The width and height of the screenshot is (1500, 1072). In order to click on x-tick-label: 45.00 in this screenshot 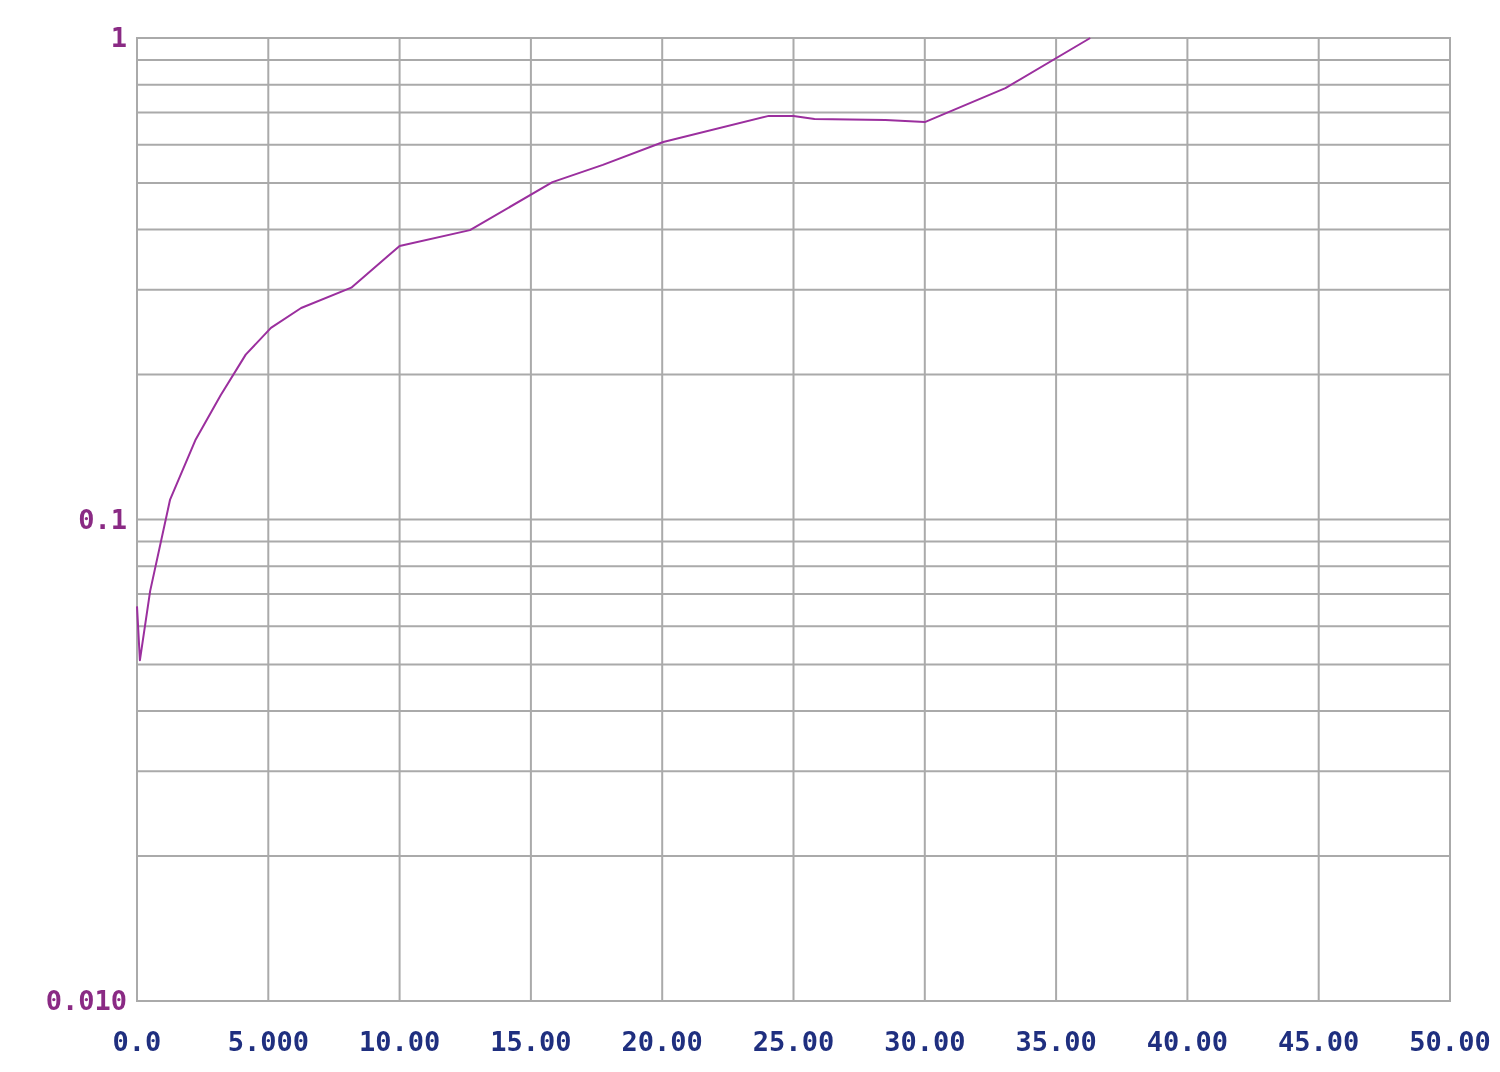, I will do `click(1319, 1041)`.